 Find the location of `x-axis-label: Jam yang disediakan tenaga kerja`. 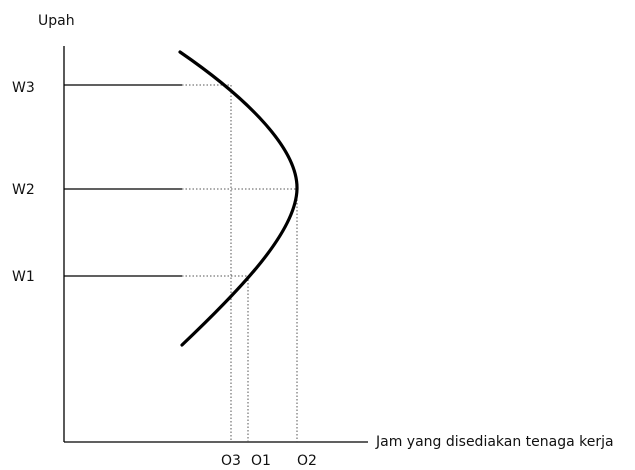

x-axis-label: Jam yang disediakan tenaga kerja is located at coordinates (494, 442).